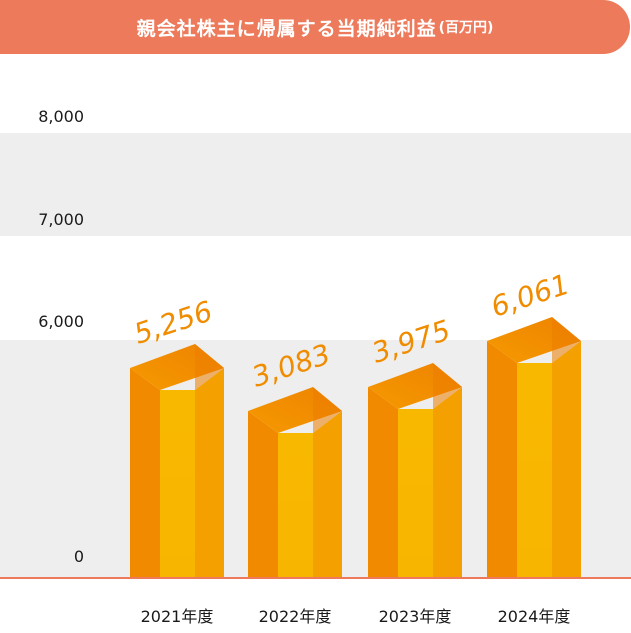  Describe the element at coordinates (291, 365) in the screenshot. I see `bar-value-label: 3,083` at that location.